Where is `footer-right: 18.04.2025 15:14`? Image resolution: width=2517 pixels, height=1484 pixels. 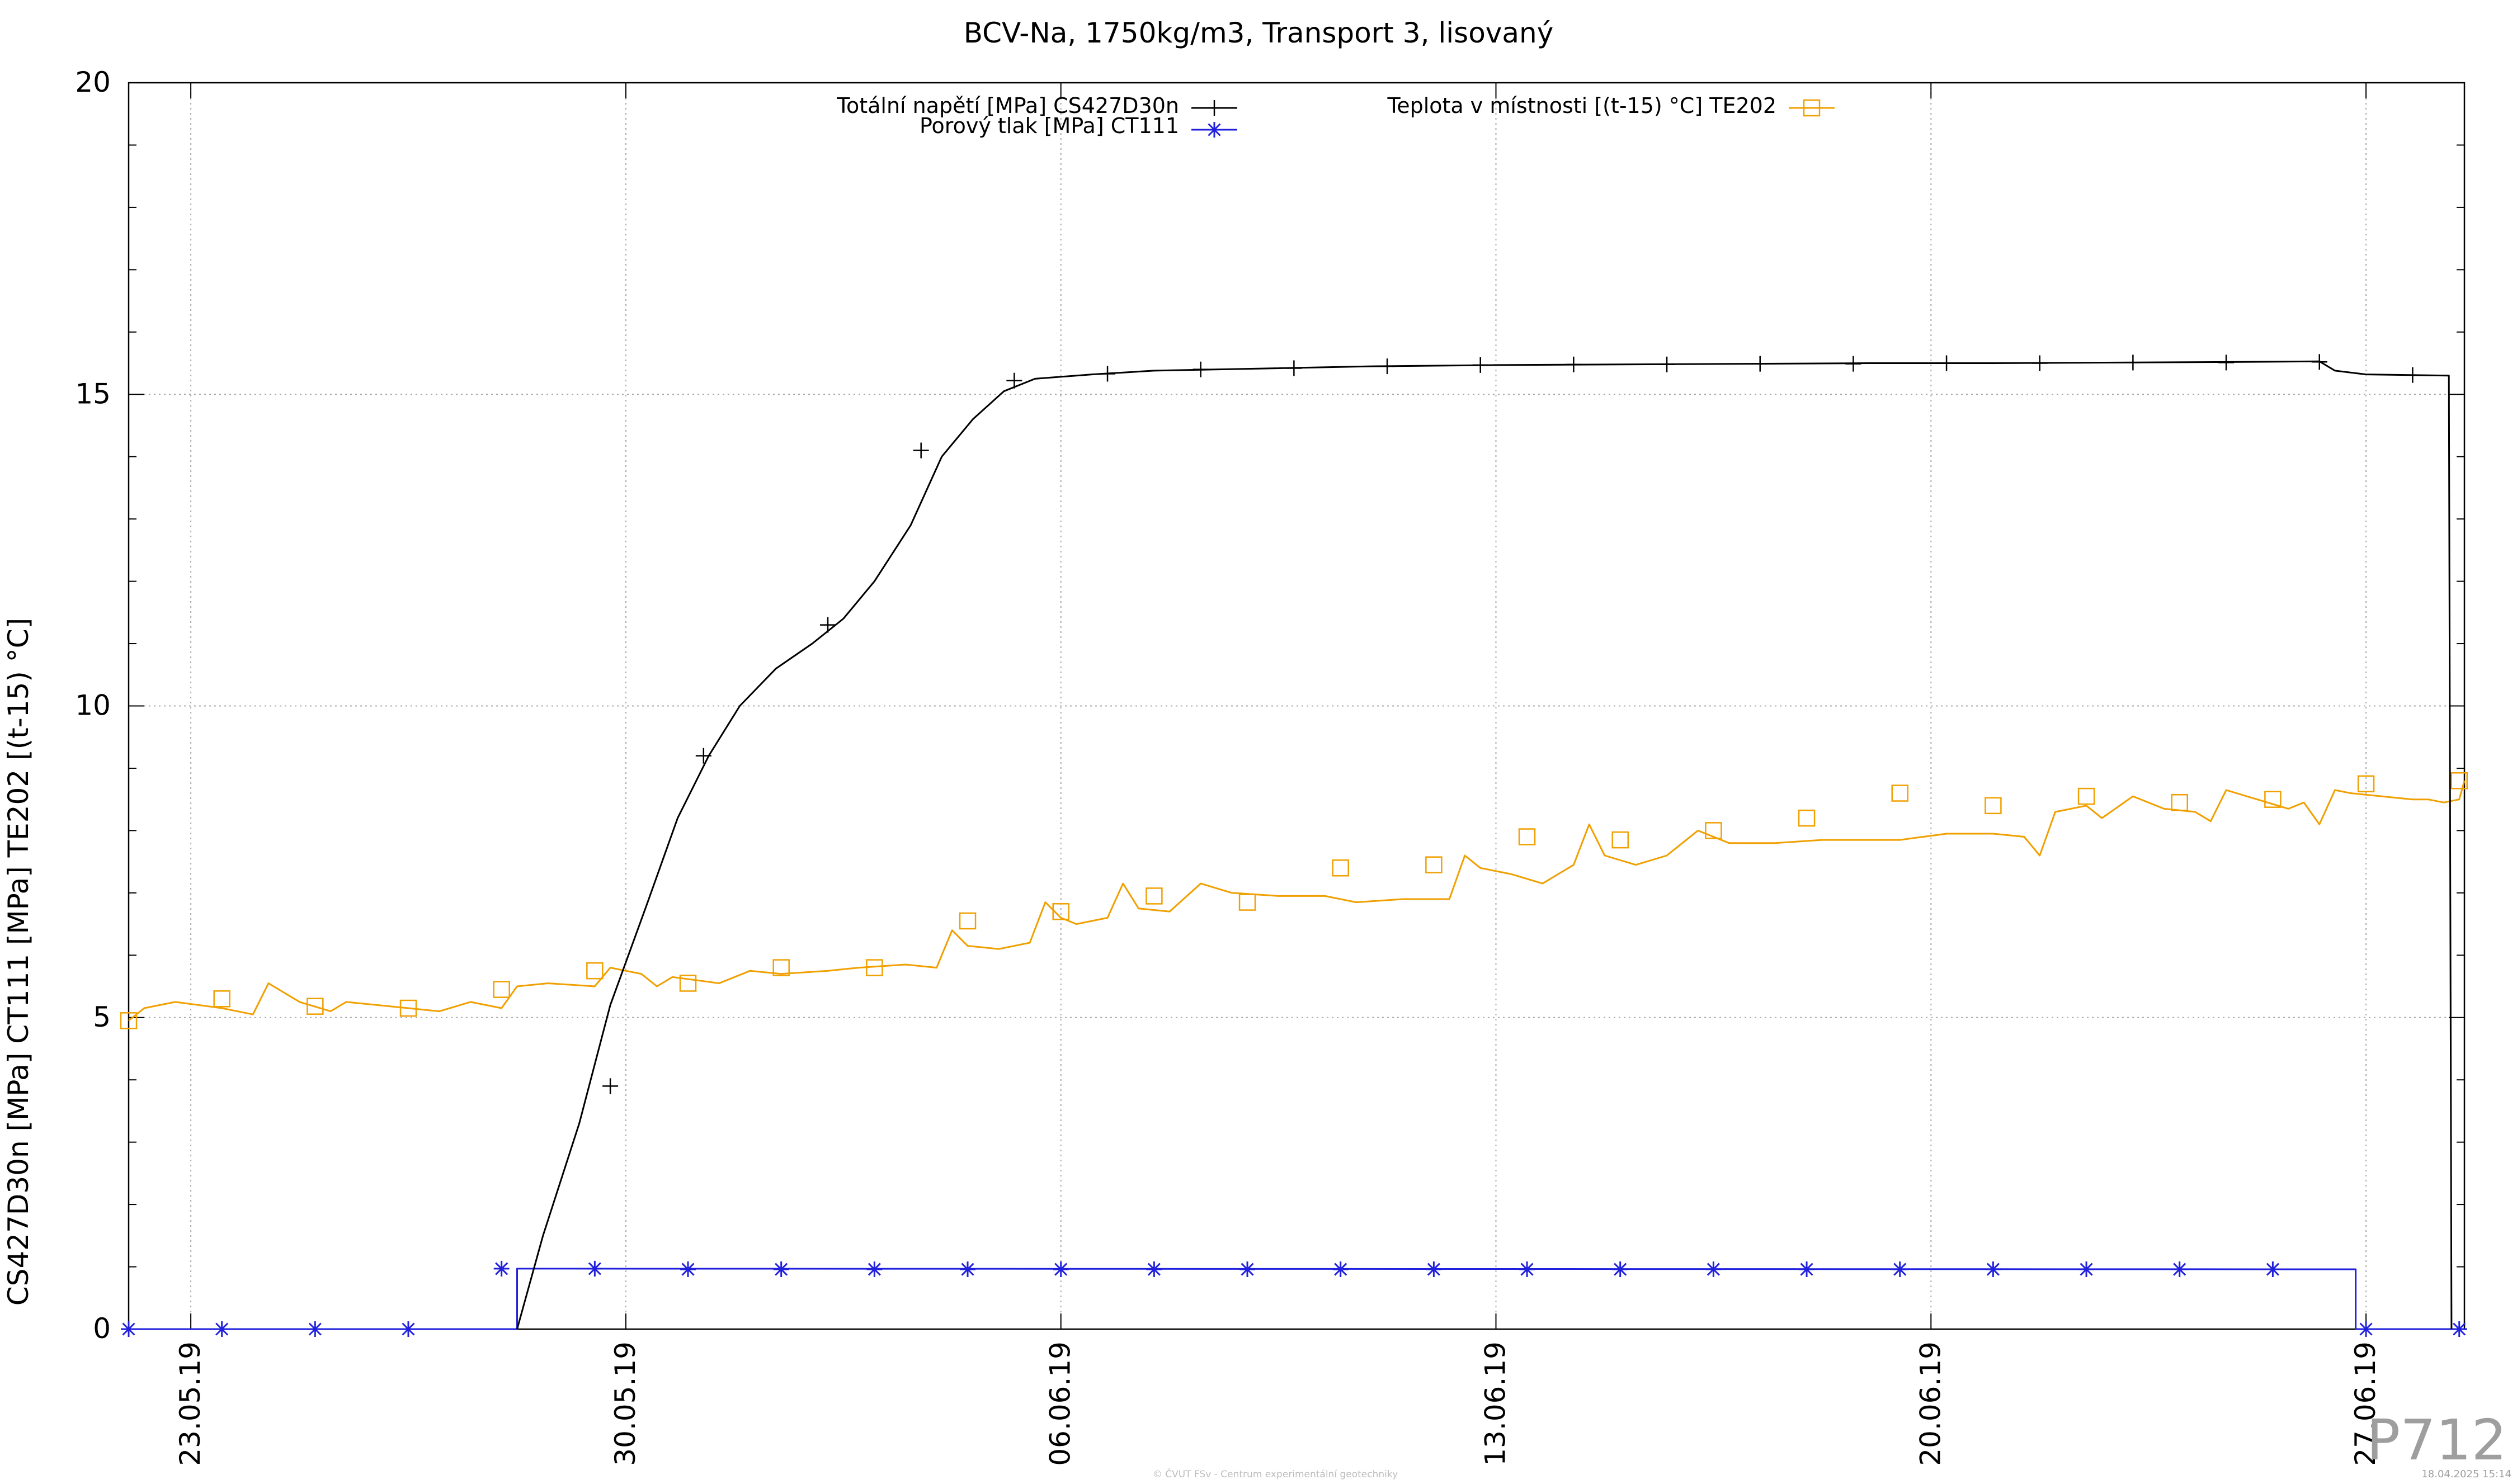
footer-right: 18.04.2025 15:14 is located at coordinates (2466, 1474).